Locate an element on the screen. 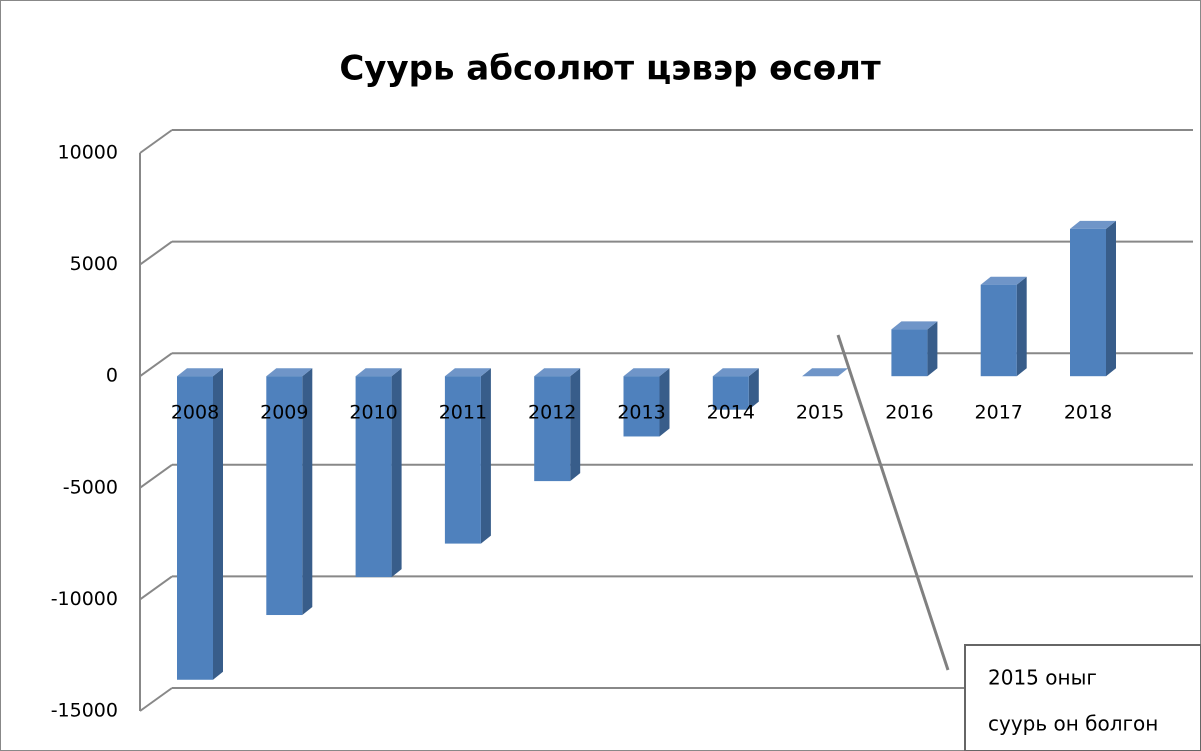 The image size is (1201, 751). x-tick-label: 2015 is located at coordinates (820, 413).